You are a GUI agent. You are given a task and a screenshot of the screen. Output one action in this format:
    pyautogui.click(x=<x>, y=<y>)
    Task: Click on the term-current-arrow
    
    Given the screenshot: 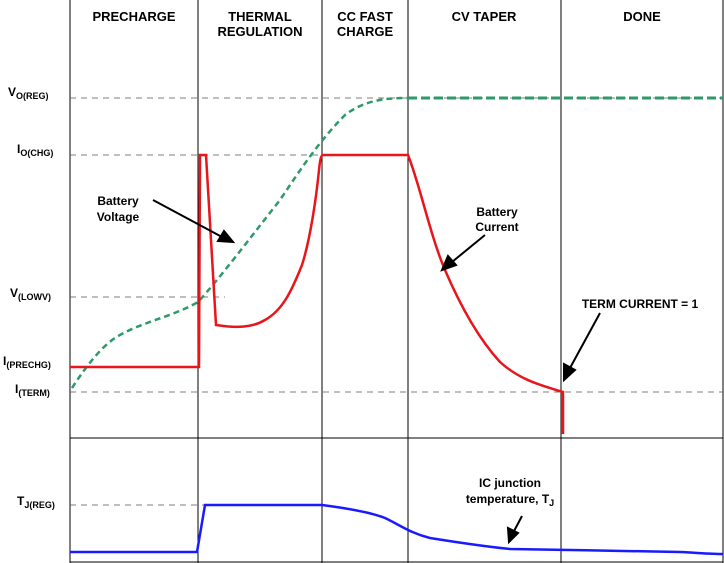 What is the action you would take?
    pyautogui.click(x=585, y=340)
    